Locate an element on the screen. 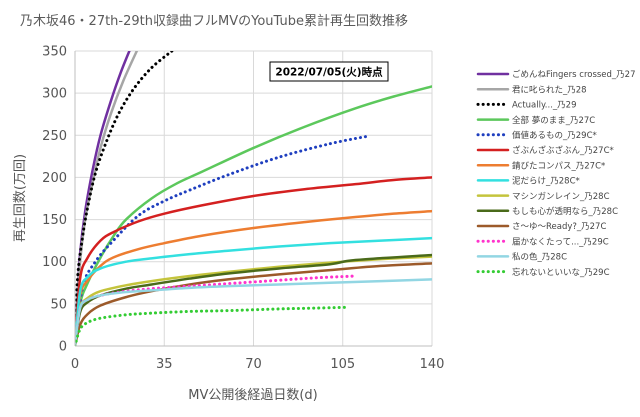  x-axis-label: MV公開後経過日数(d) is located at coordinates (253, 395).